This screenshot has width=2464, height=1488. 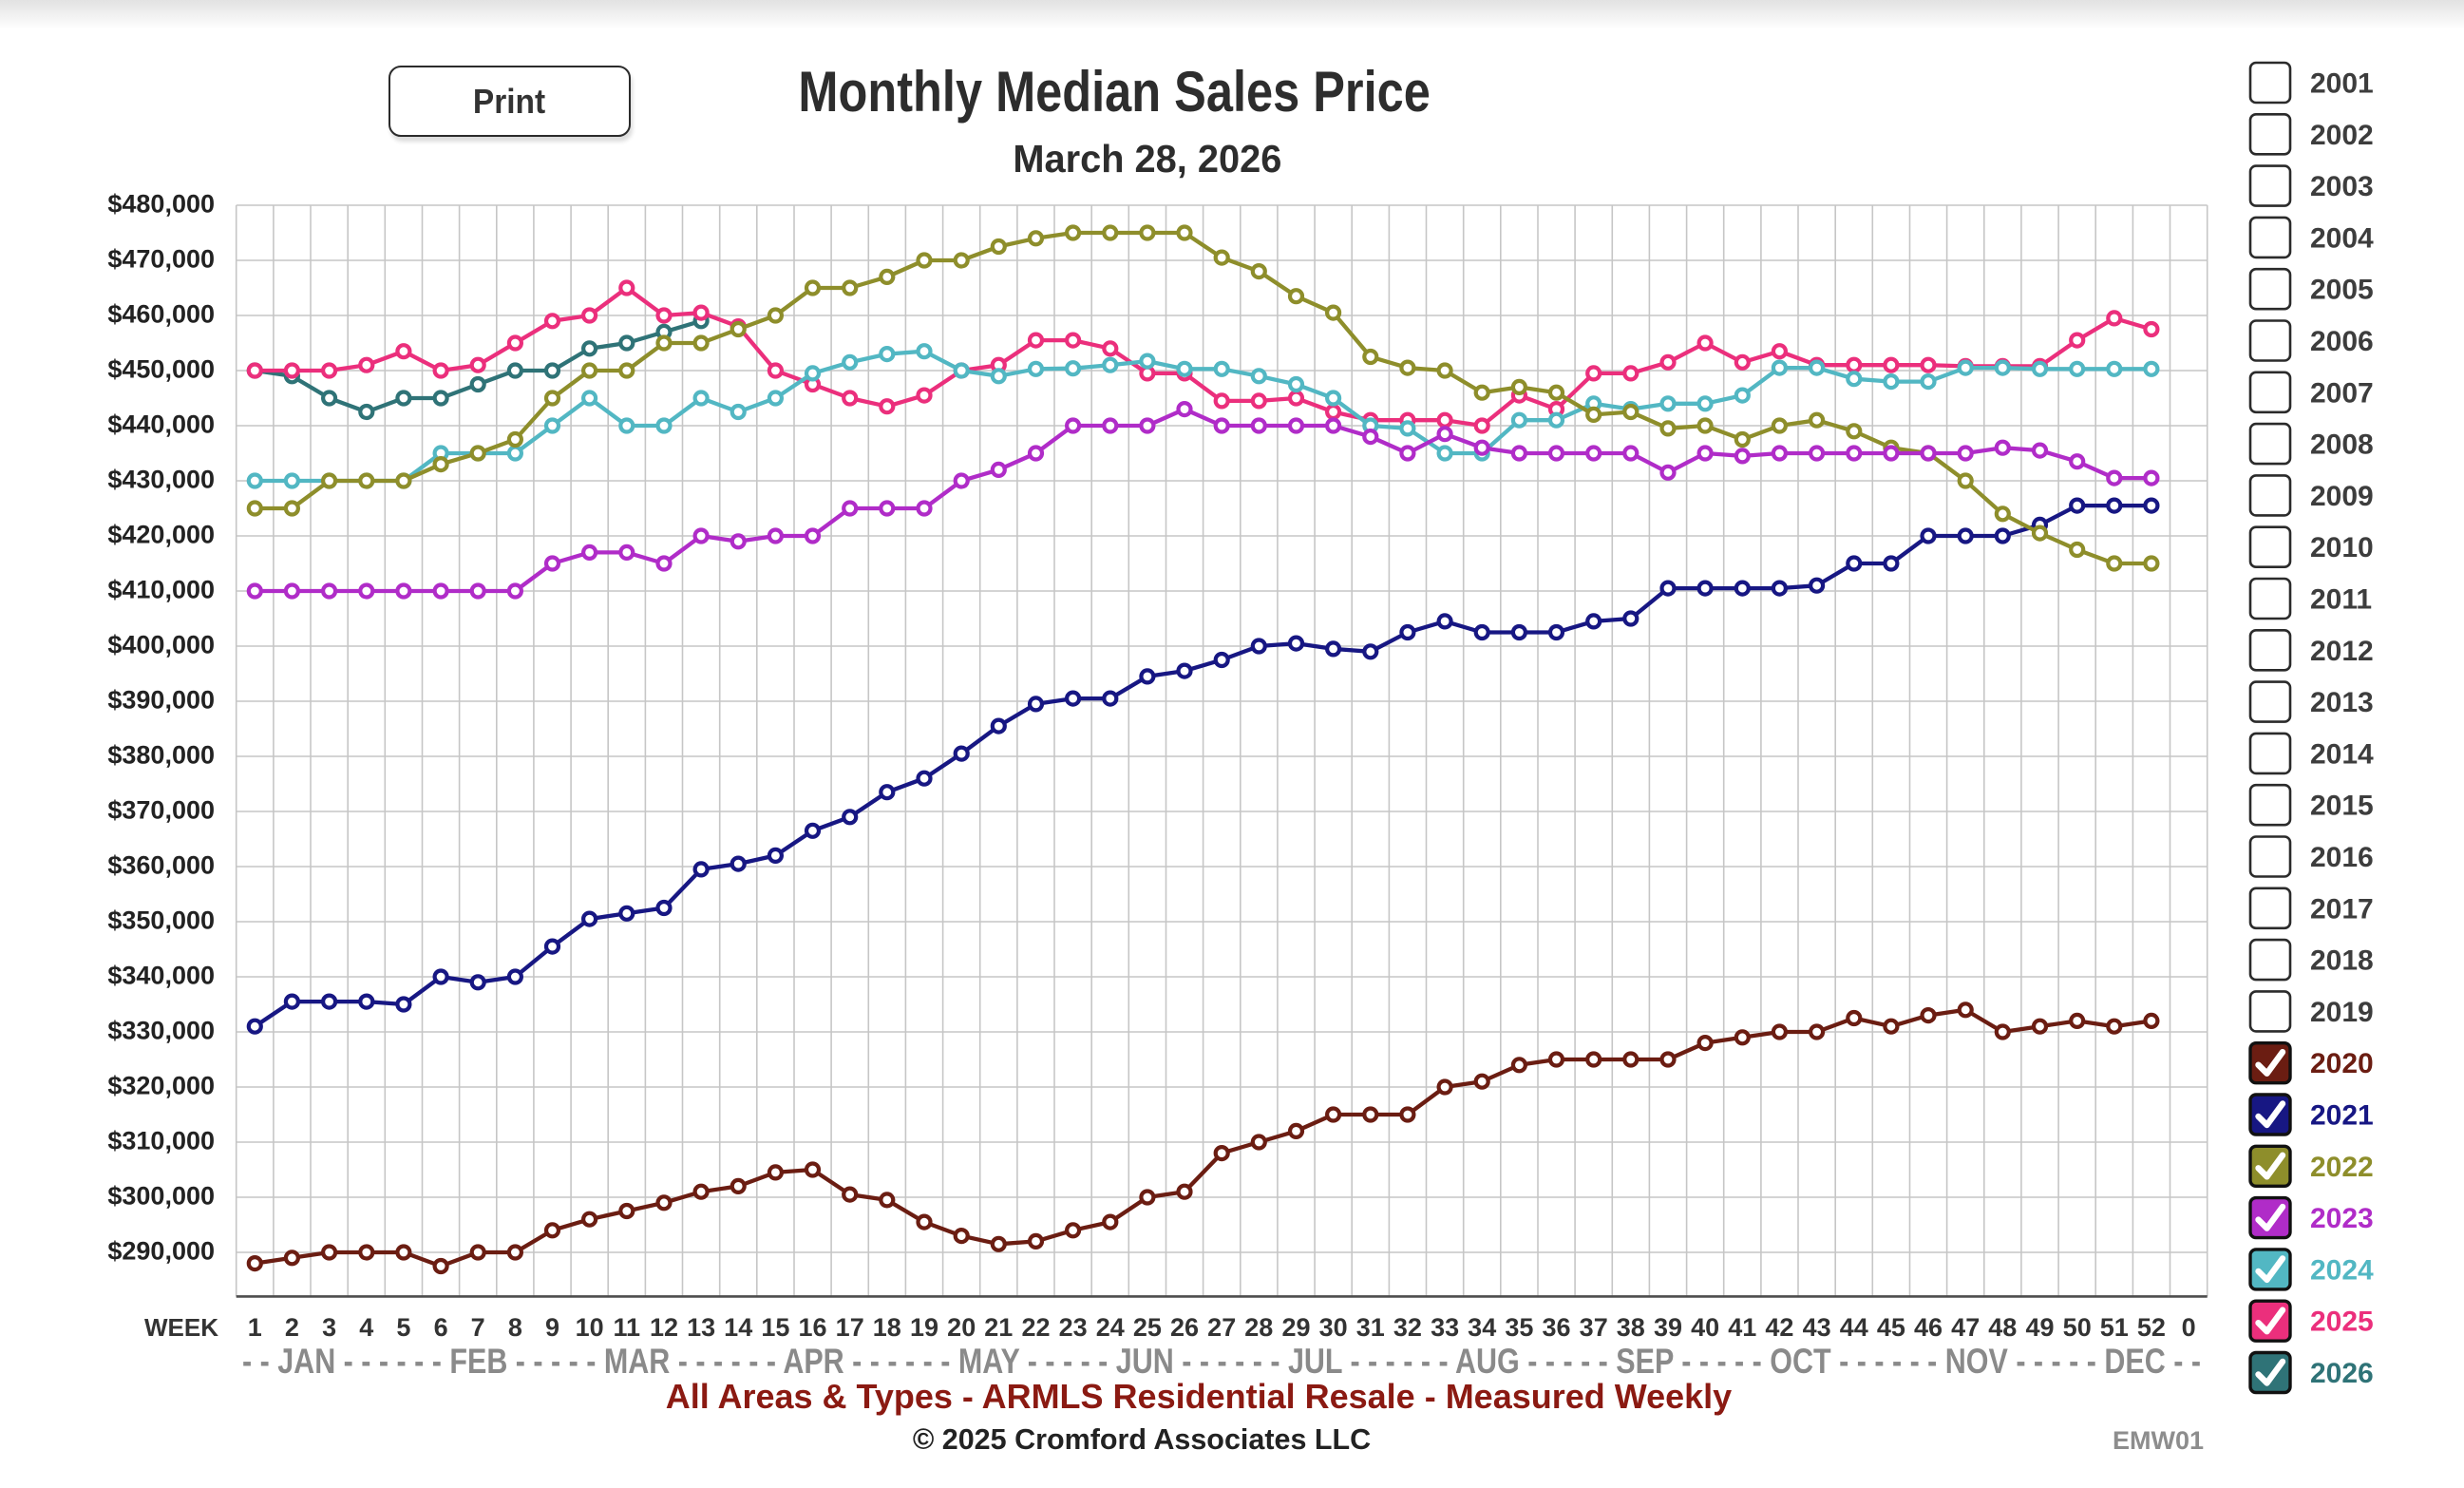 What do you see at coordinates (161, 1252) in the screenshot?
I see `svg-text: $290,000` at bounding box center [161, 1252].